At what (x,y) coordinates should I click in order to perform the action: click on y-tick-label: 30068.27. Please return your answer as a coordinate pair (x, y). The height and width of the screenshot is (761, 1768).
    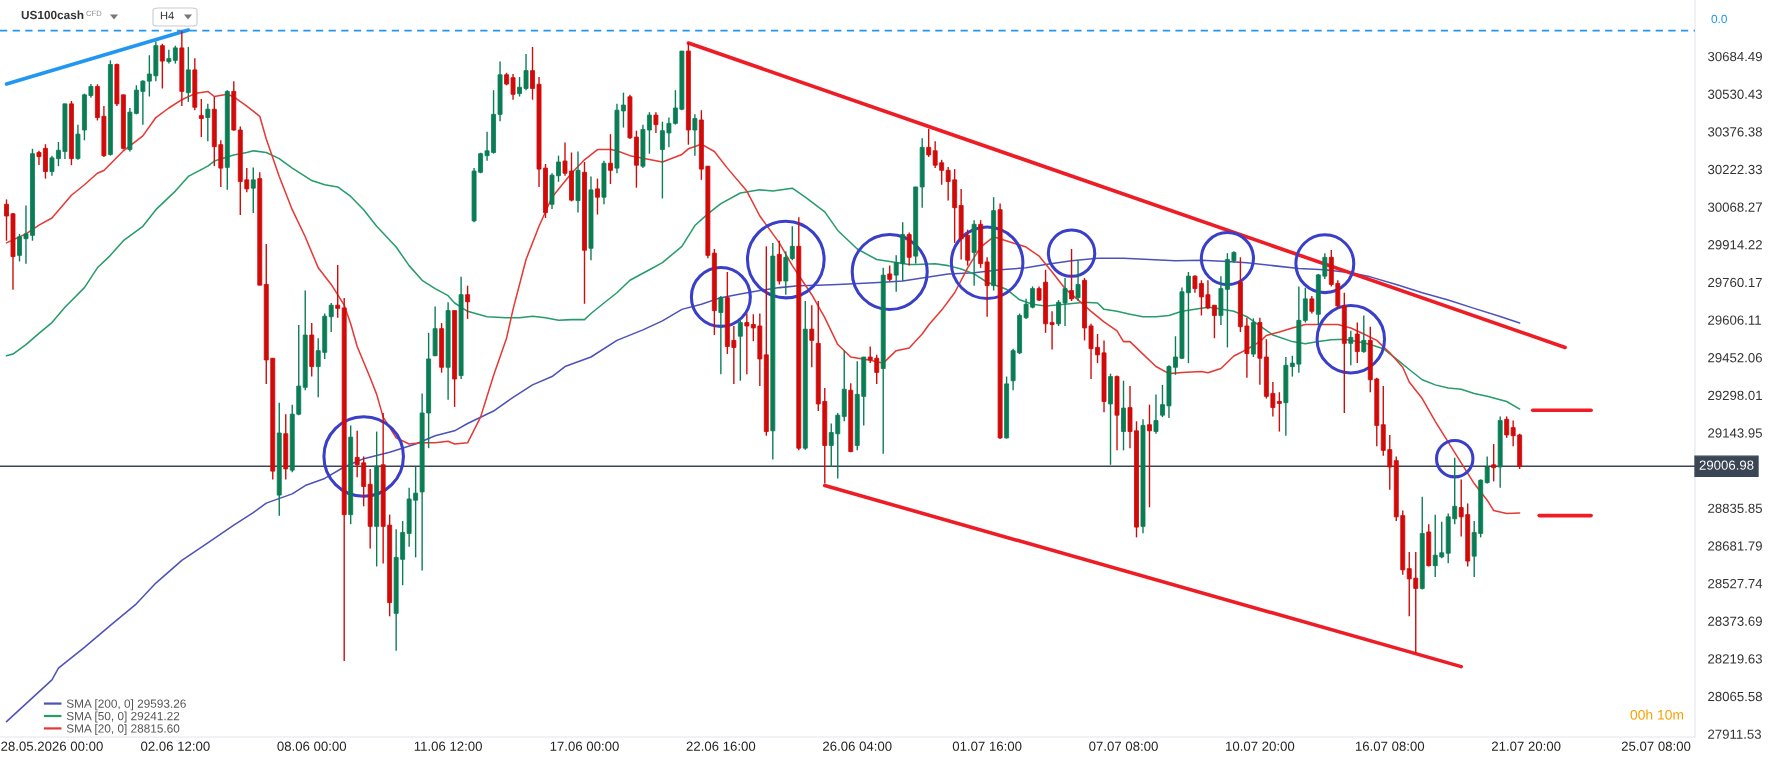
    Looking at the image, I should click on (1735, 207).